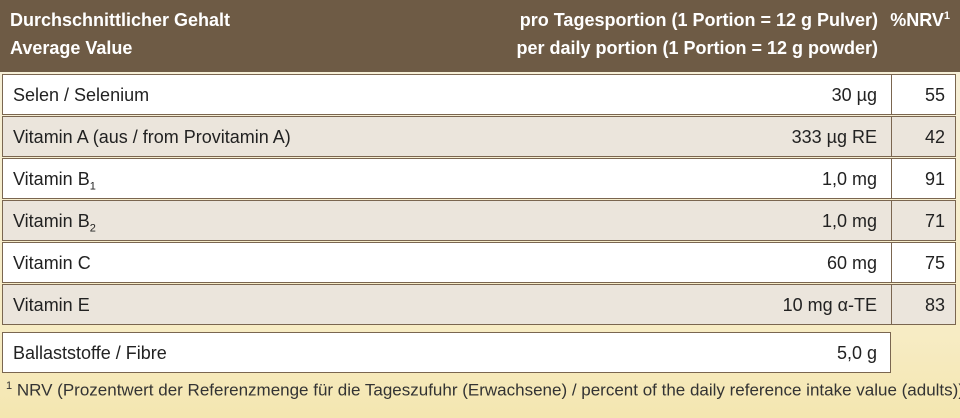  Describe the element at coordinates (851, 263) in the screenshot. I see `amount: 60 mg` at that location.